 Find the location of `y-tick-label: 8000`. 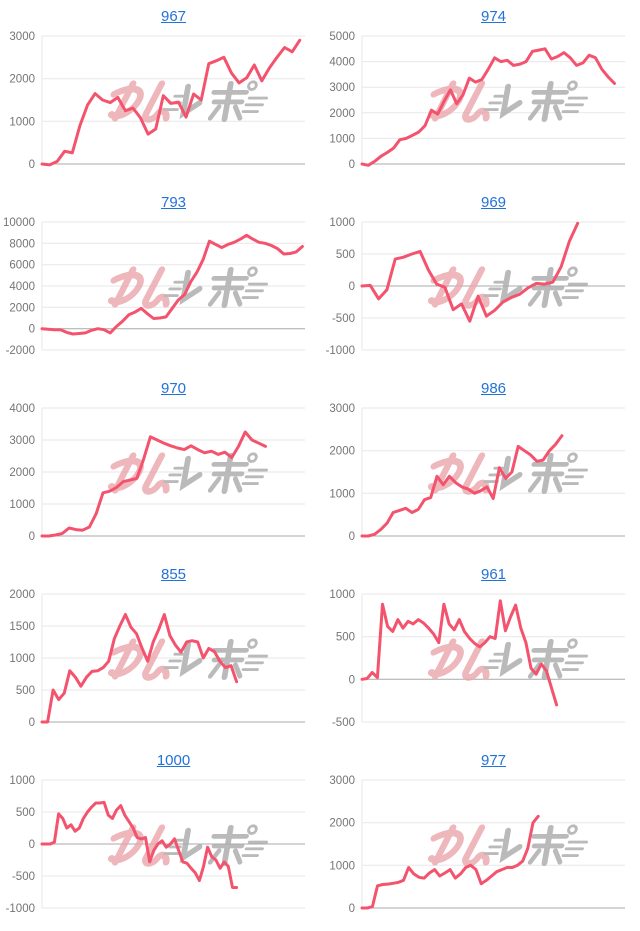

y-tick-label: 8000 is located at coordinates (22, 244).